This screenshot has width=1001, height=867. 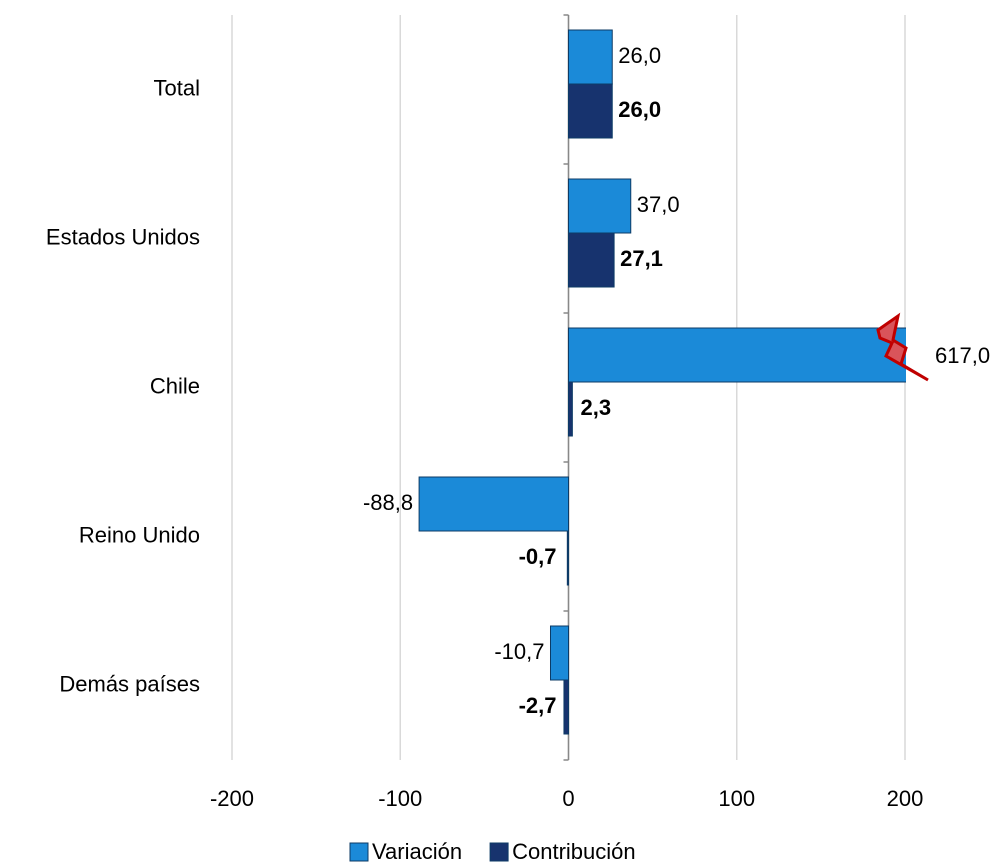 I want to click on data-label: -0,7, so click(x=538, y=556).